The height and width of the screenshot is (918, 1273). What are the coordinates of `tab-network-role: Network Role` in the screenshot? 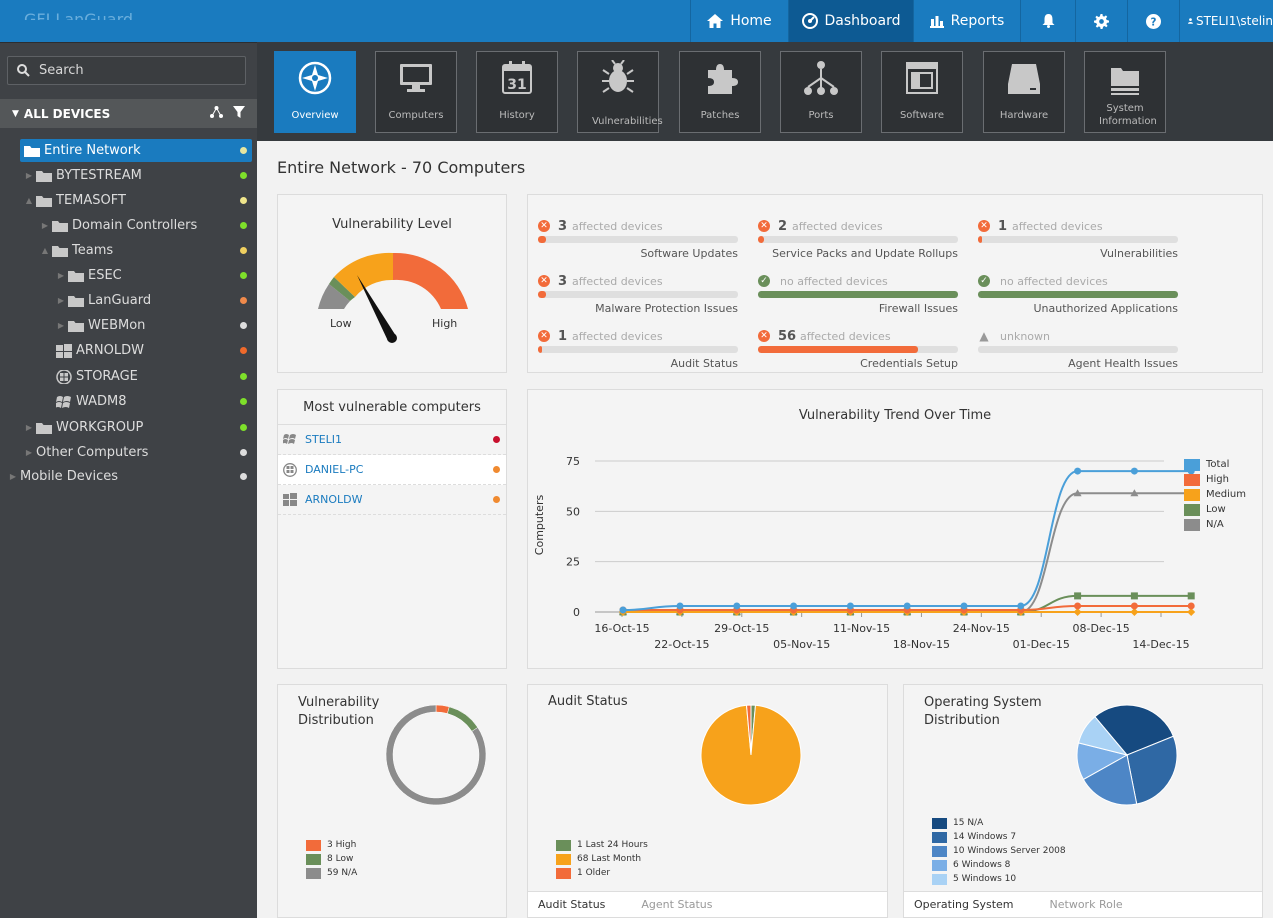 It's located at (1086, 904).